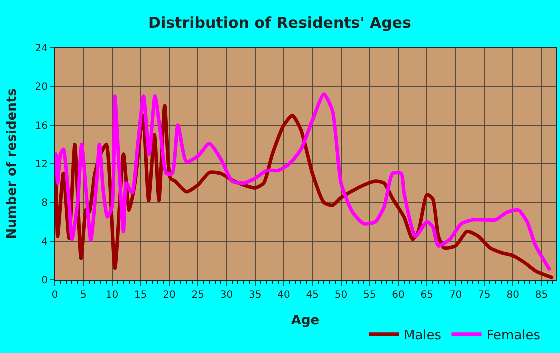  I want to click on y-tick-label: 16, so click(41, 126).